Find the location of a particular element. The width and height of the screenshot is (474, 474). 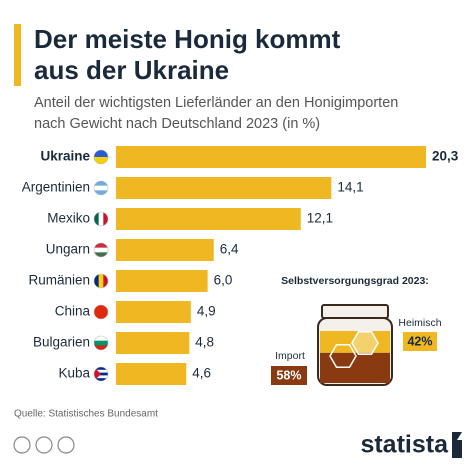

jar-segment is located at coordinates (355, 342).